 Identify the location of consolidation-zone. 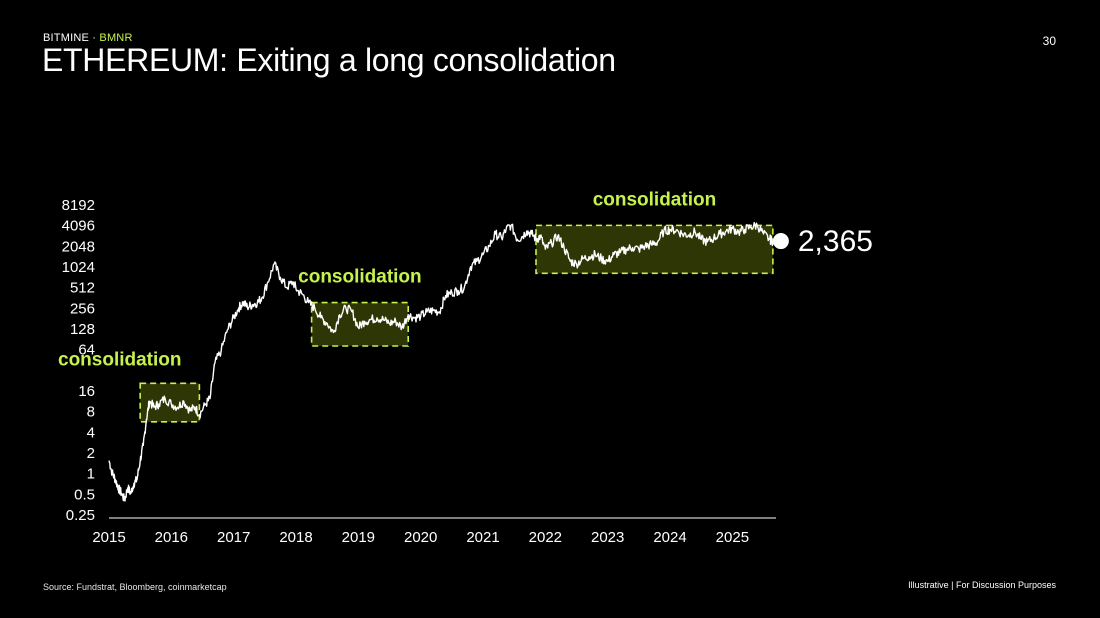
(654, 249).